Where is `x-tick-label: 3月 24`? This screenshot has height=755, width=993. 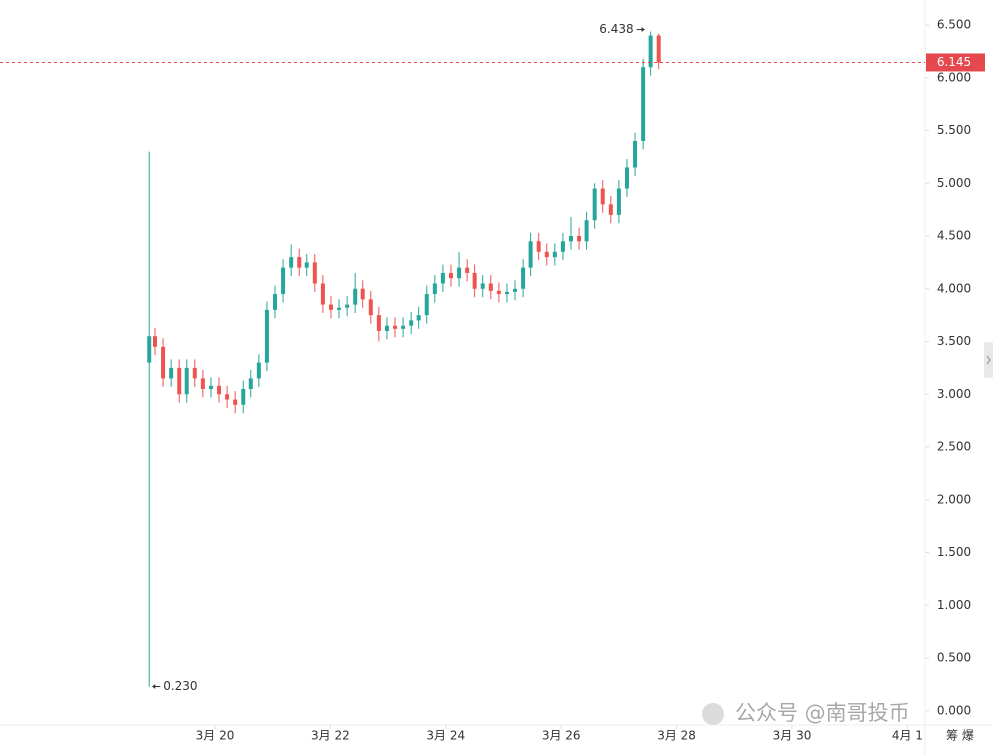
x-tick-label: 3月 24 is located at coordinates (445, 736).